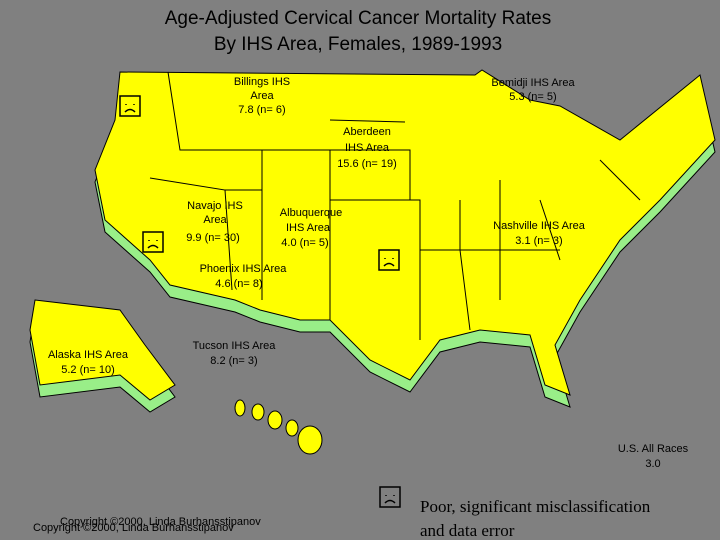  I want to click on area-rate: 5.3 (n= 5), so click(532, 97).